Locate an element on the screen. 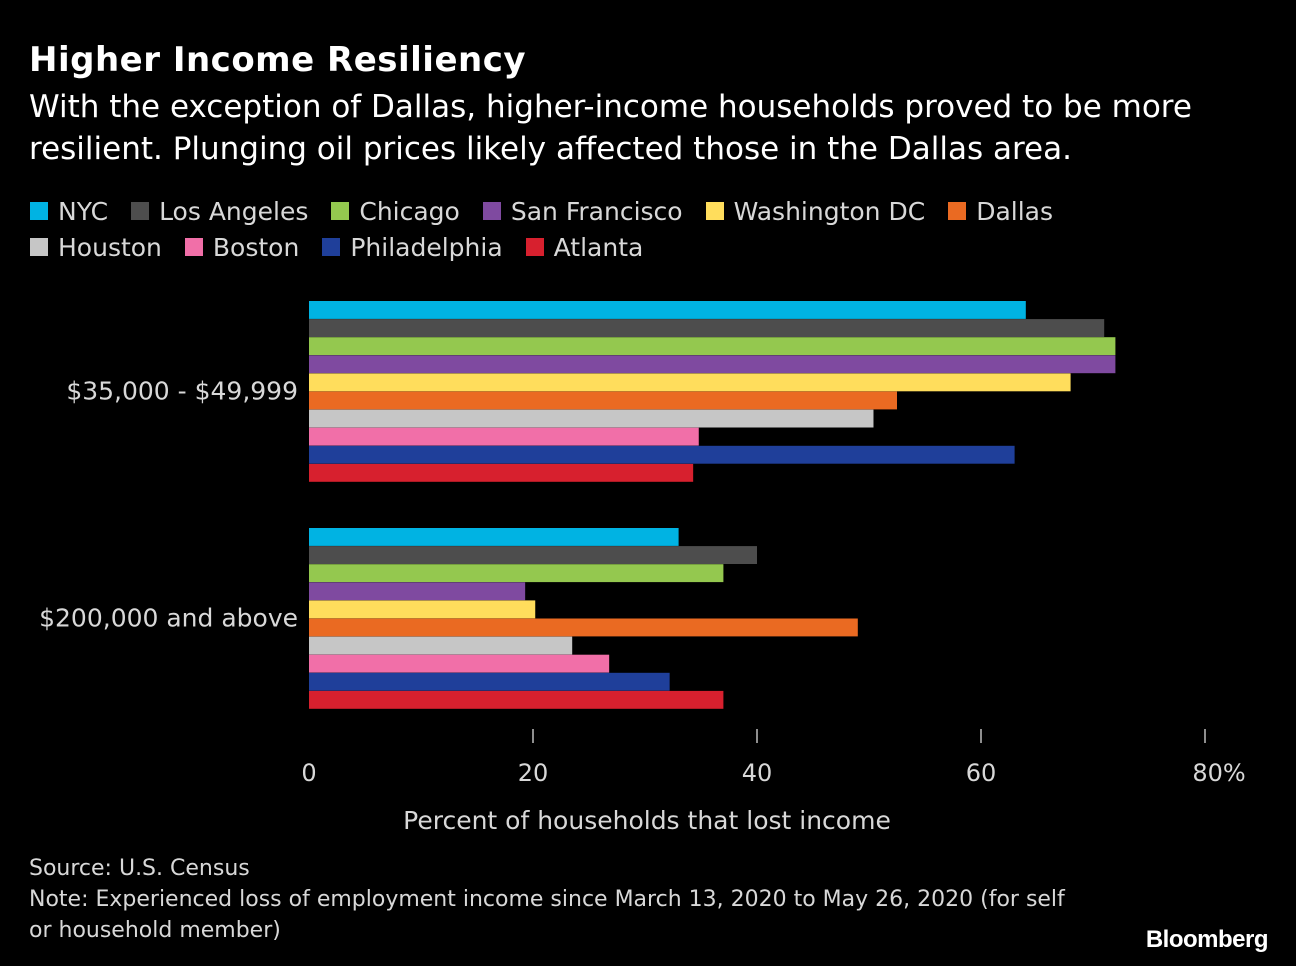 The height and width of the screenshot is (966, 1296). legend-label: NYC is located at coordinates (83, 211).